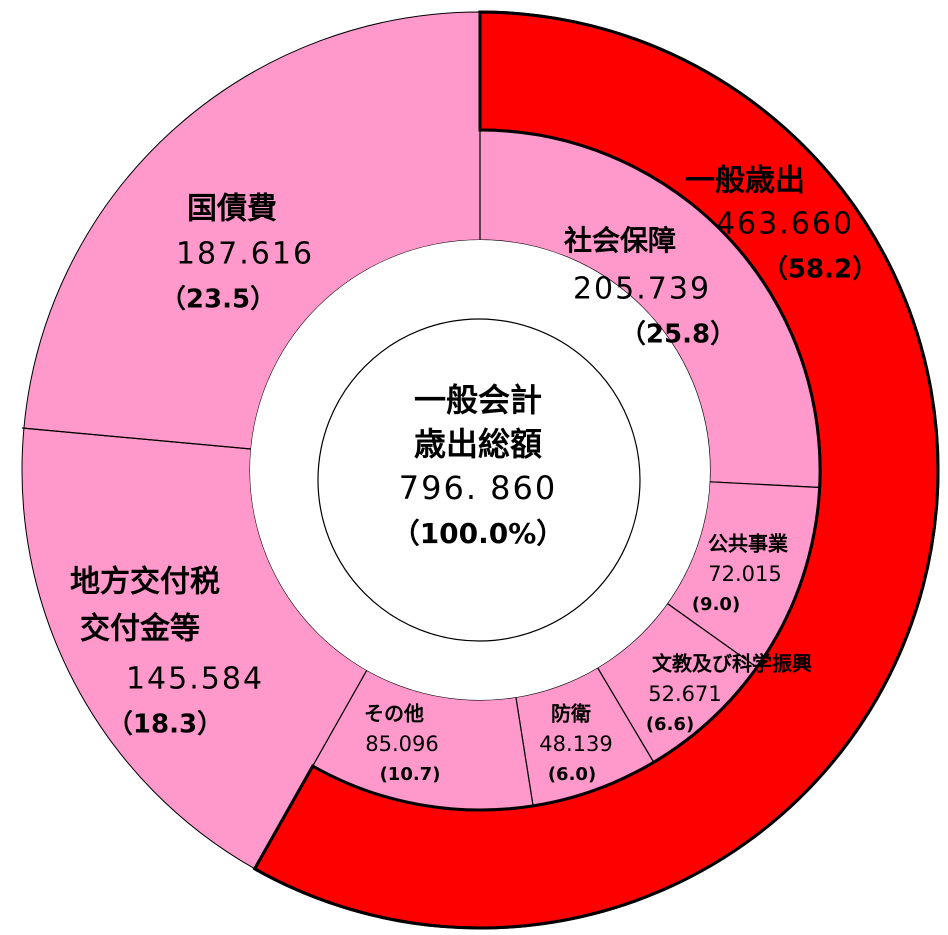 The height and width of the screenshot is (935, 948). Describe the element at coordinates (620, 240) in the screenshot. I see `label: 社会保障` at that location.